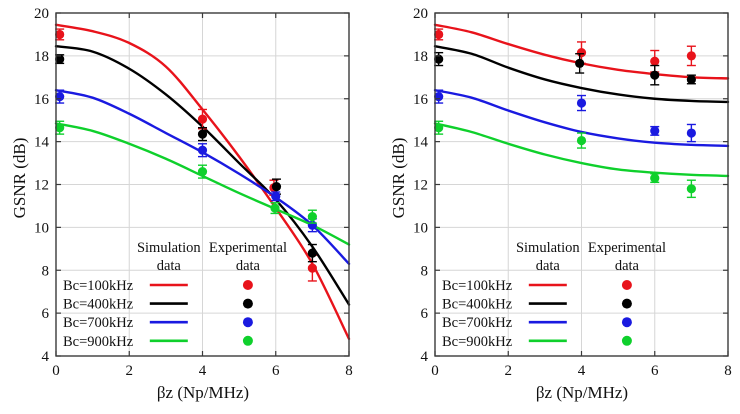 Image resolution: width=740 pixels, height=414 pixels. Describe the element at coordinates (203, 392) in the screenshot. I see `left-xaxis-label: βz (Np/MHz)` at that location.